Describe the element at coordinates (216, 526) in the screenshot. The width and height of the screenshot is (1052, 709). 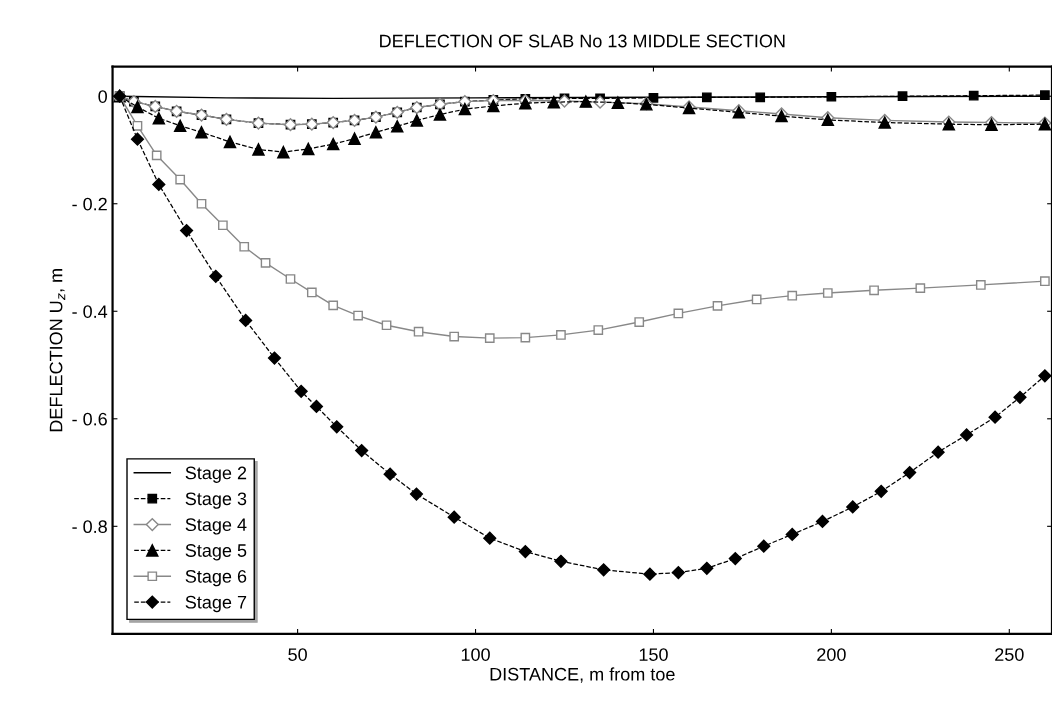
I see `legend-label: Stage 4` at that location.